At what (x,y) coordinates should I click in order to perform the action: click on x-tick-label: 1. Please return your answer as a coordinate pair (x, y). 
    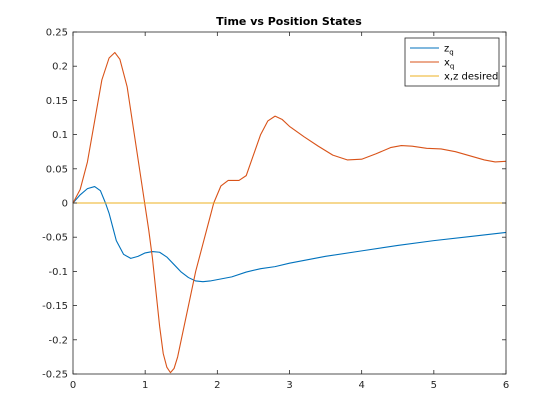
    Looking at the image, I should click on (145, 385).